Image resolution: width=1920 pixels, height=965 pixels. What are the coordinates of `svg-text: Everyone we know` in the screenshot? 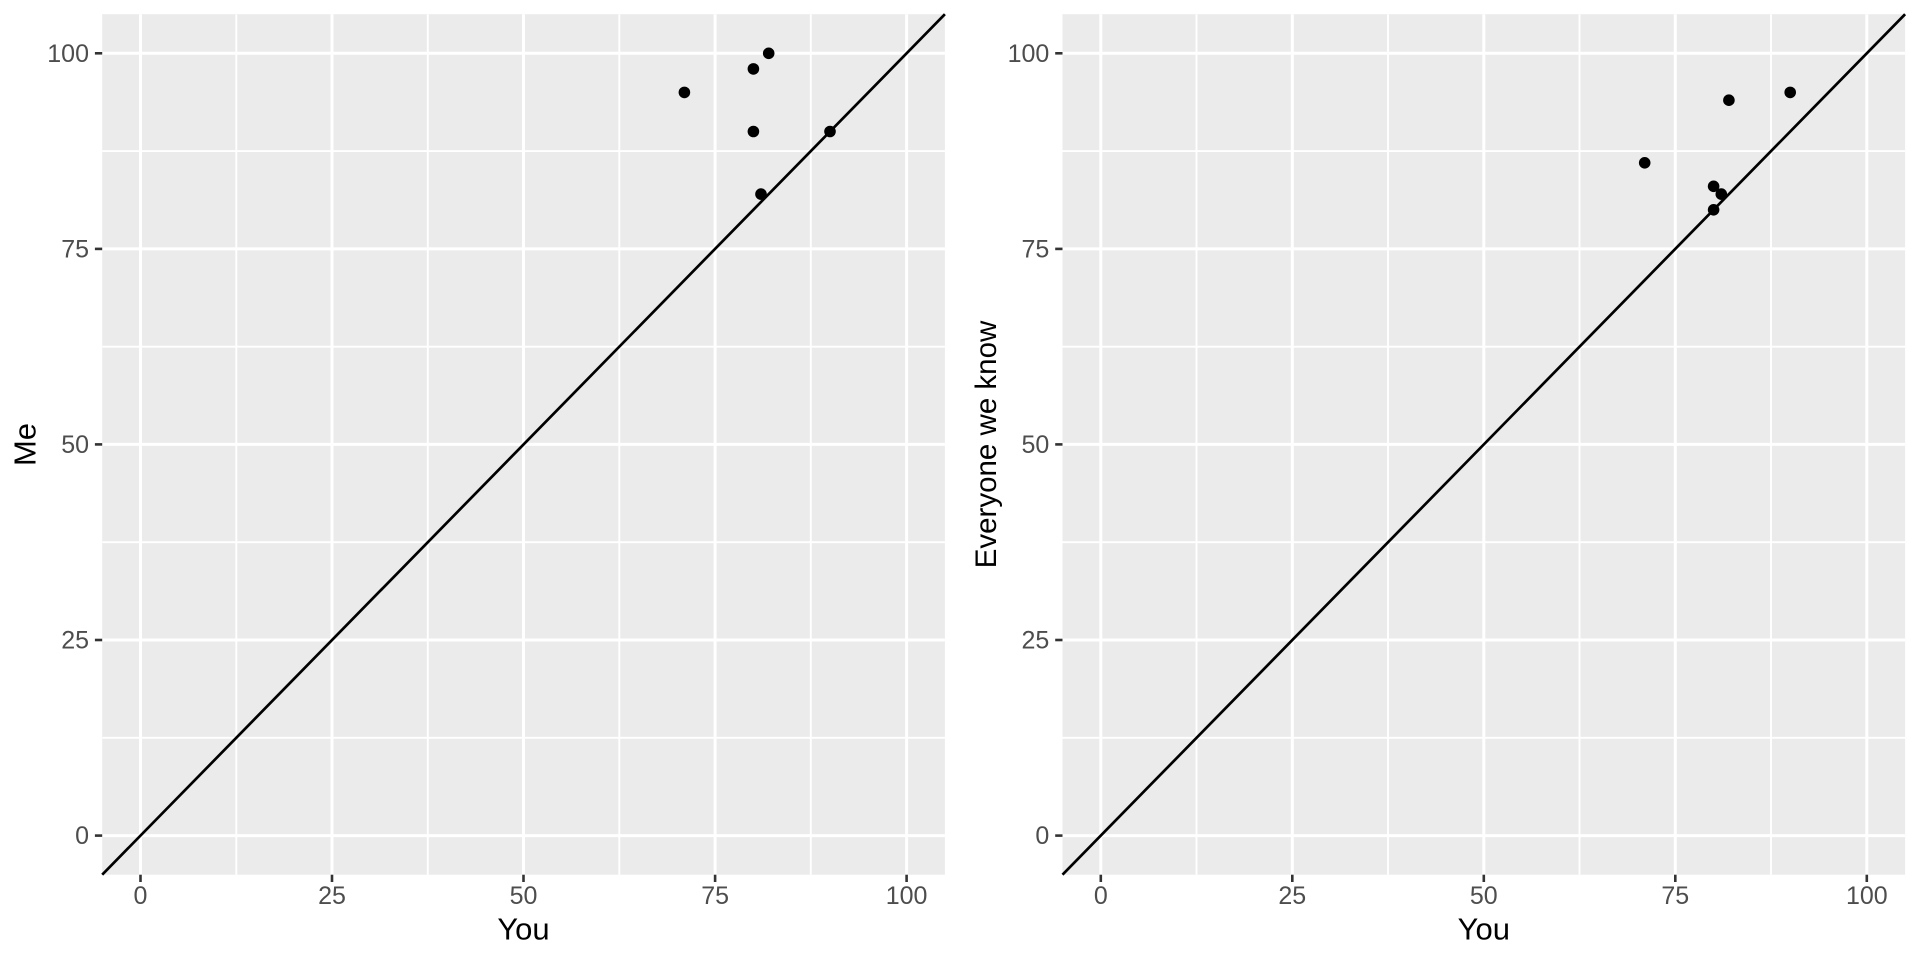 It's located at (986, 444).